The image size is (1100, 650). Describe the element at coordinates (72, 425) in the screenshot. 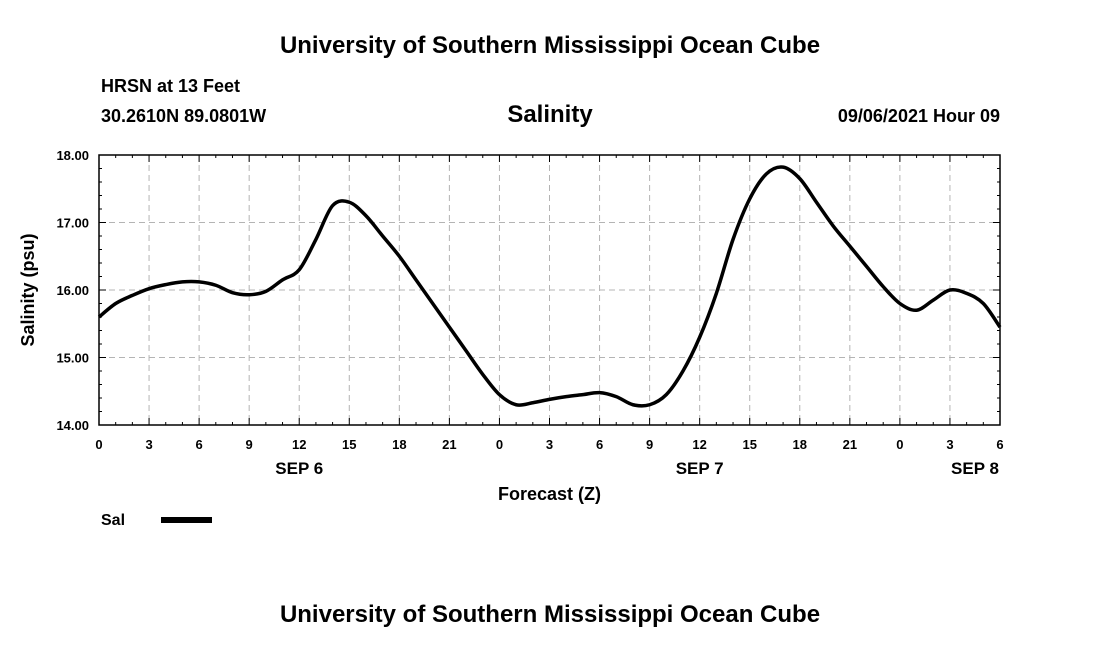

I see `y-tick-label: 14.00` at that location.